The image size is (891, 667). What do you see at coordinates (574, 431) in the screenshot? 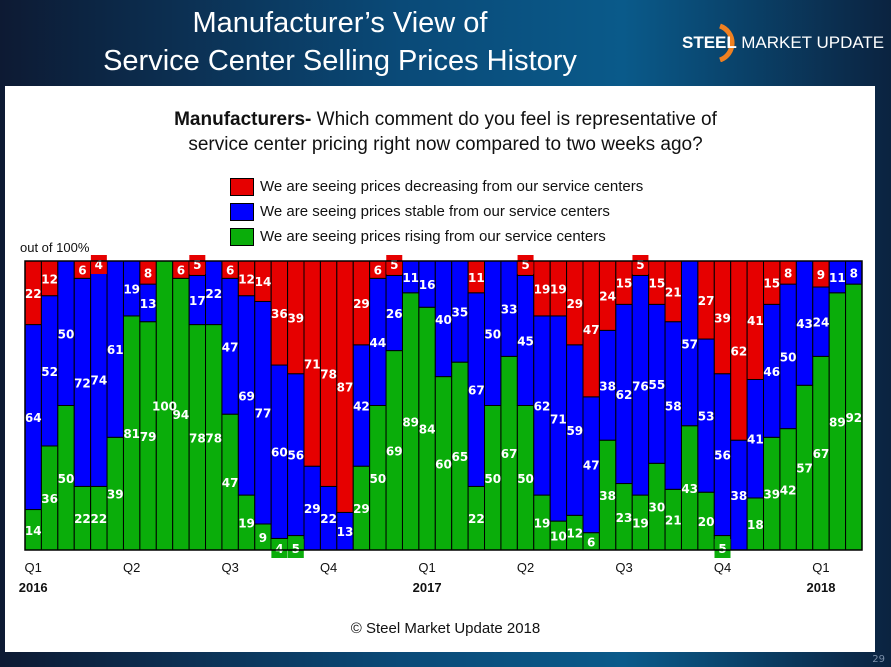
I see `data-label: 59` at bounding box center [574, 431].